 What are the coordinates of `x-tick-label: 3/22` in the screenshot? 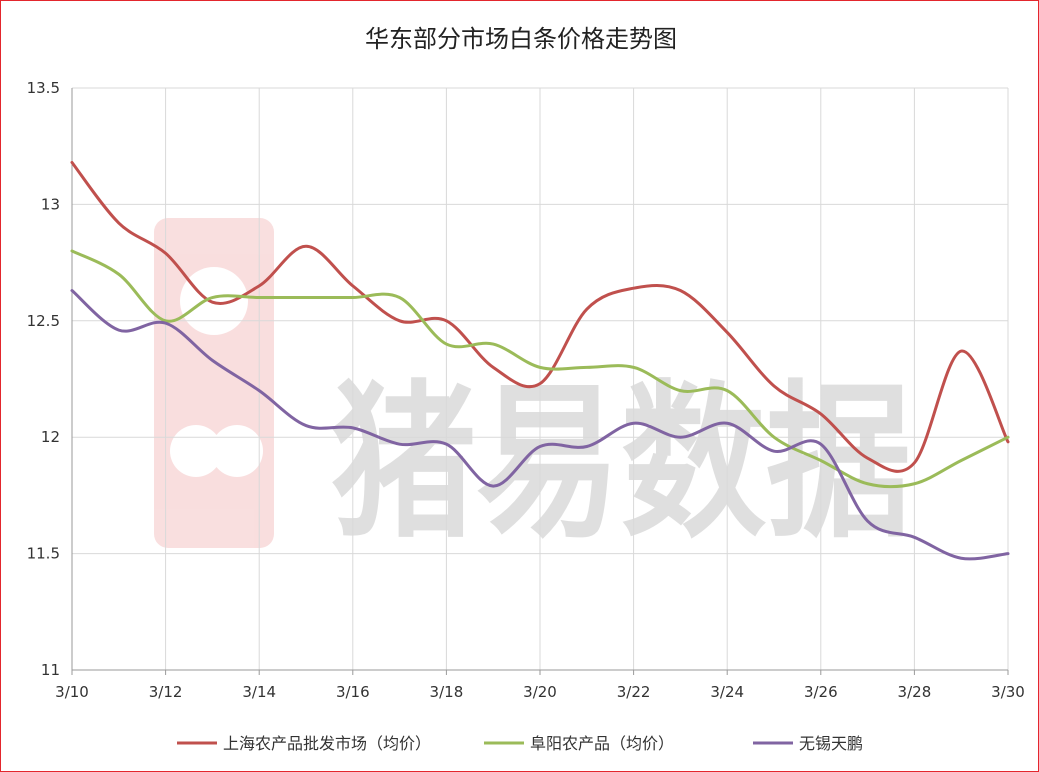 It's located at (634, 692).